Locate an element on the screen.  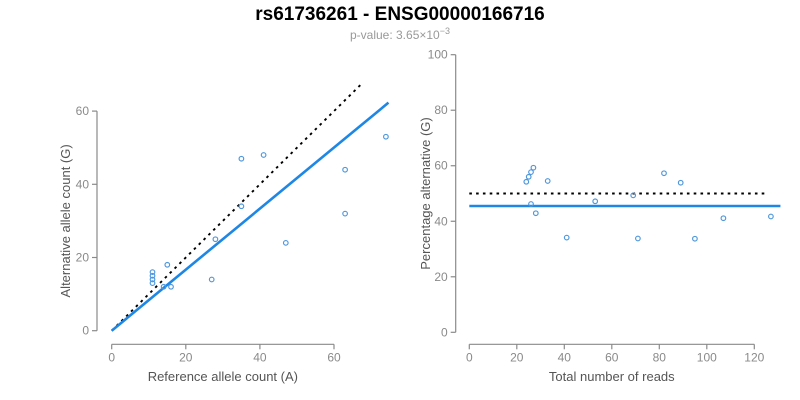
x-axis: 0 20 40 60 is located at coordinates (224, 353).